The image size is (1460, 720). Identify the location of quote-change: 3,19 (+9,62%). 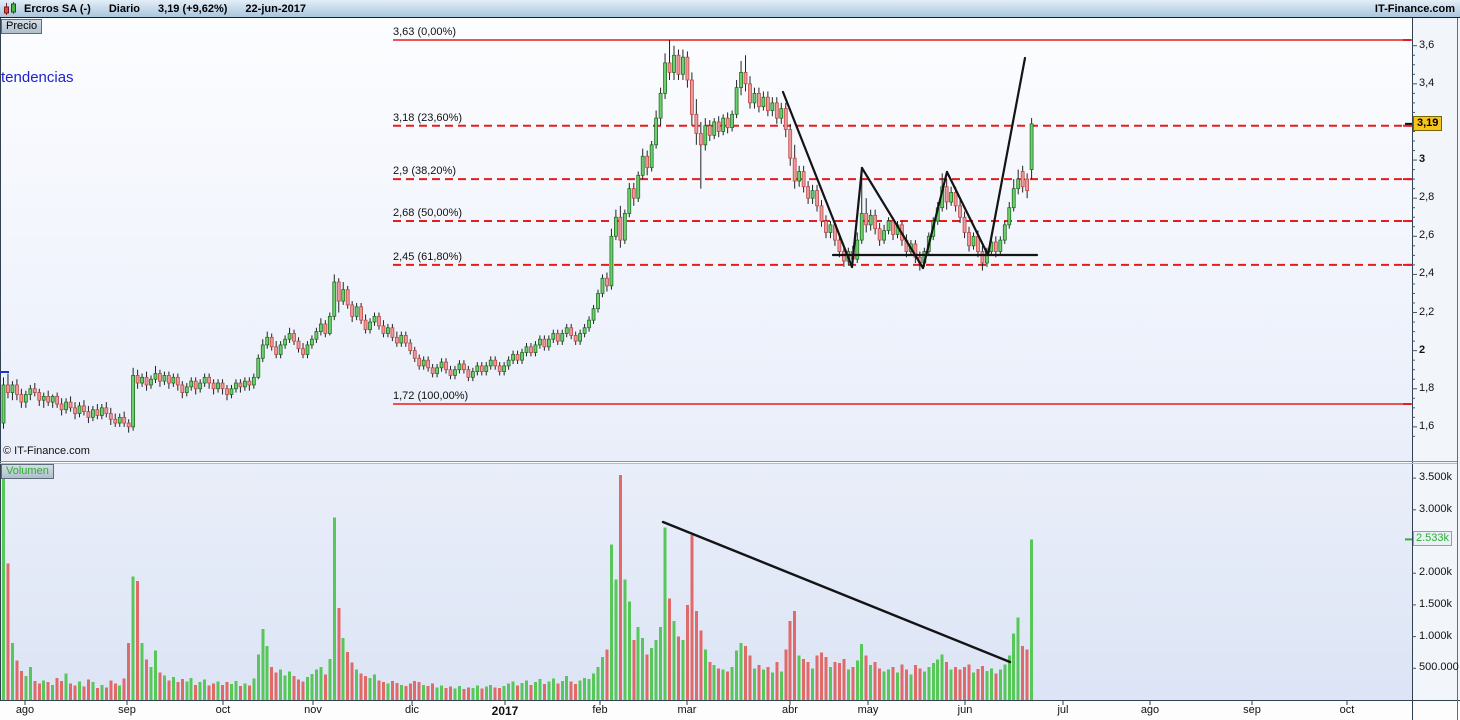
(193, 8).